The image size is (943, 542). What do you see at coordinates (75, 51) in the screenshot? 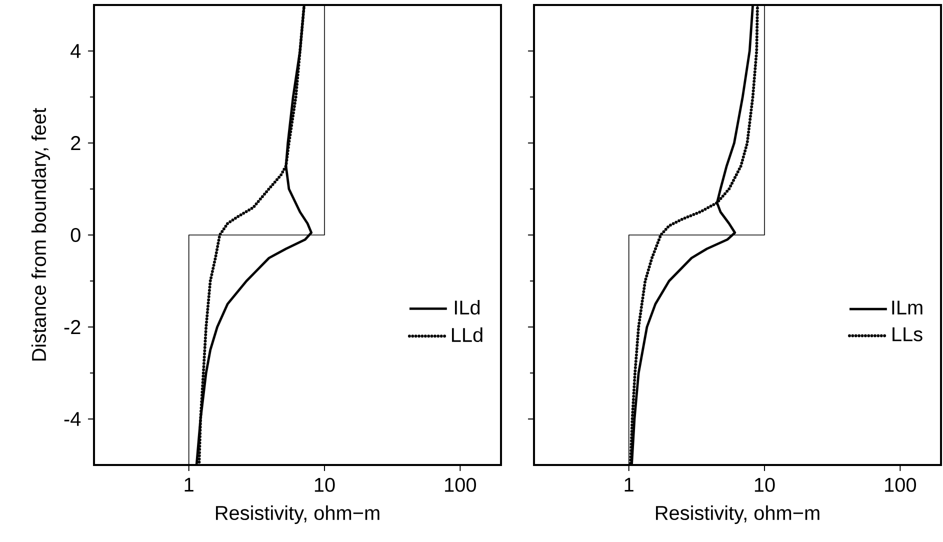
I see `y-tick-label: 4` at bounding box center [75, 51].